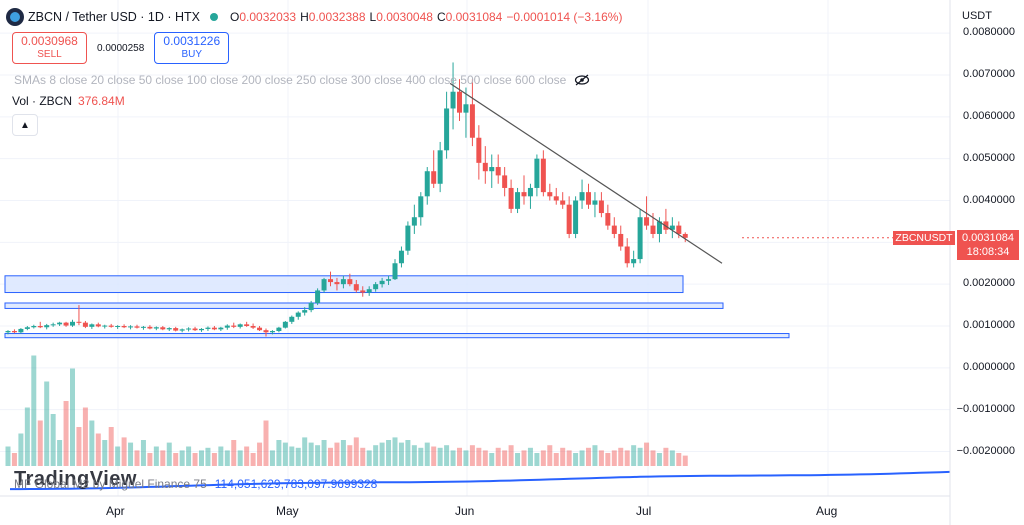 The height and width of the screenshot is (525, 1024). I want to click on price-tick: −0.0020000, so click(985, 450).